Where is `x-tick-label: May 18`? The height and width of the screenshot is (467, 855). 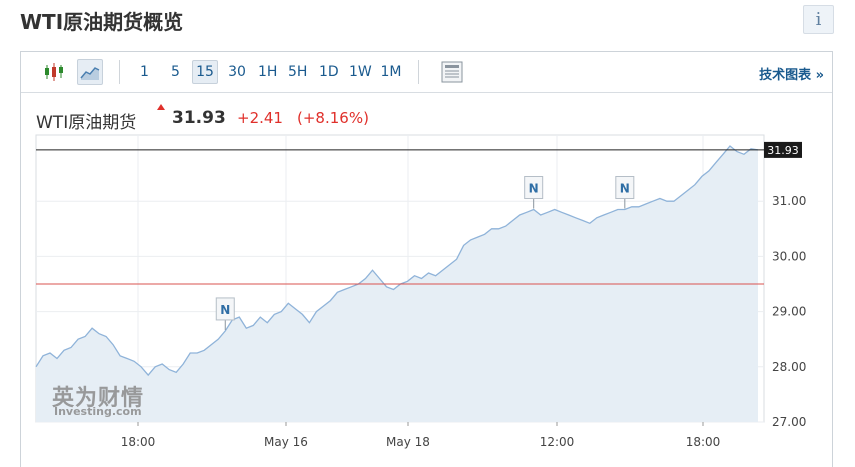
x-tick-label: May 18 is located at coordinates (408, 442).